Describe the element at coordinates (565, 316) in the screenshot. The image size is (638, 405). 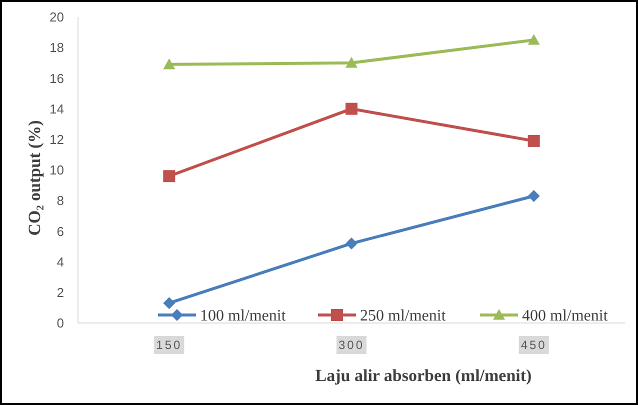
I see `legend-label: 400 ml/menit` at that location.